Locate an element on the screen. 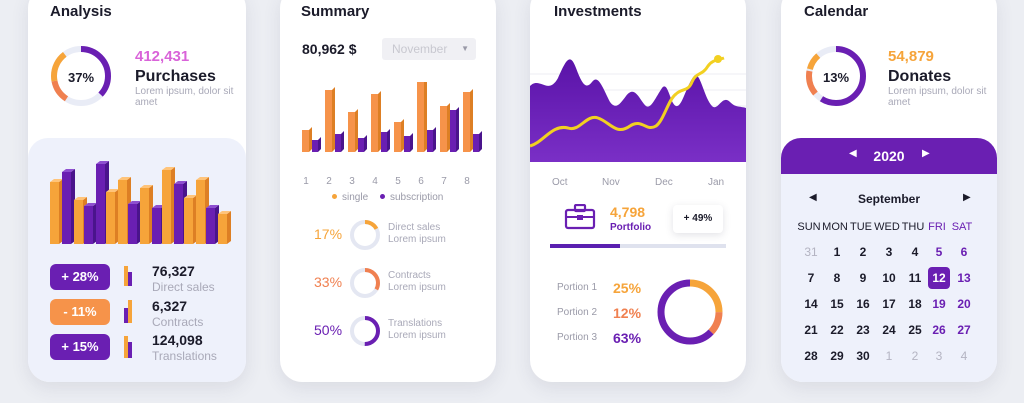  donates-desc: Lorem ipsum, dolor sit amet is located at coordinates (937, 97).